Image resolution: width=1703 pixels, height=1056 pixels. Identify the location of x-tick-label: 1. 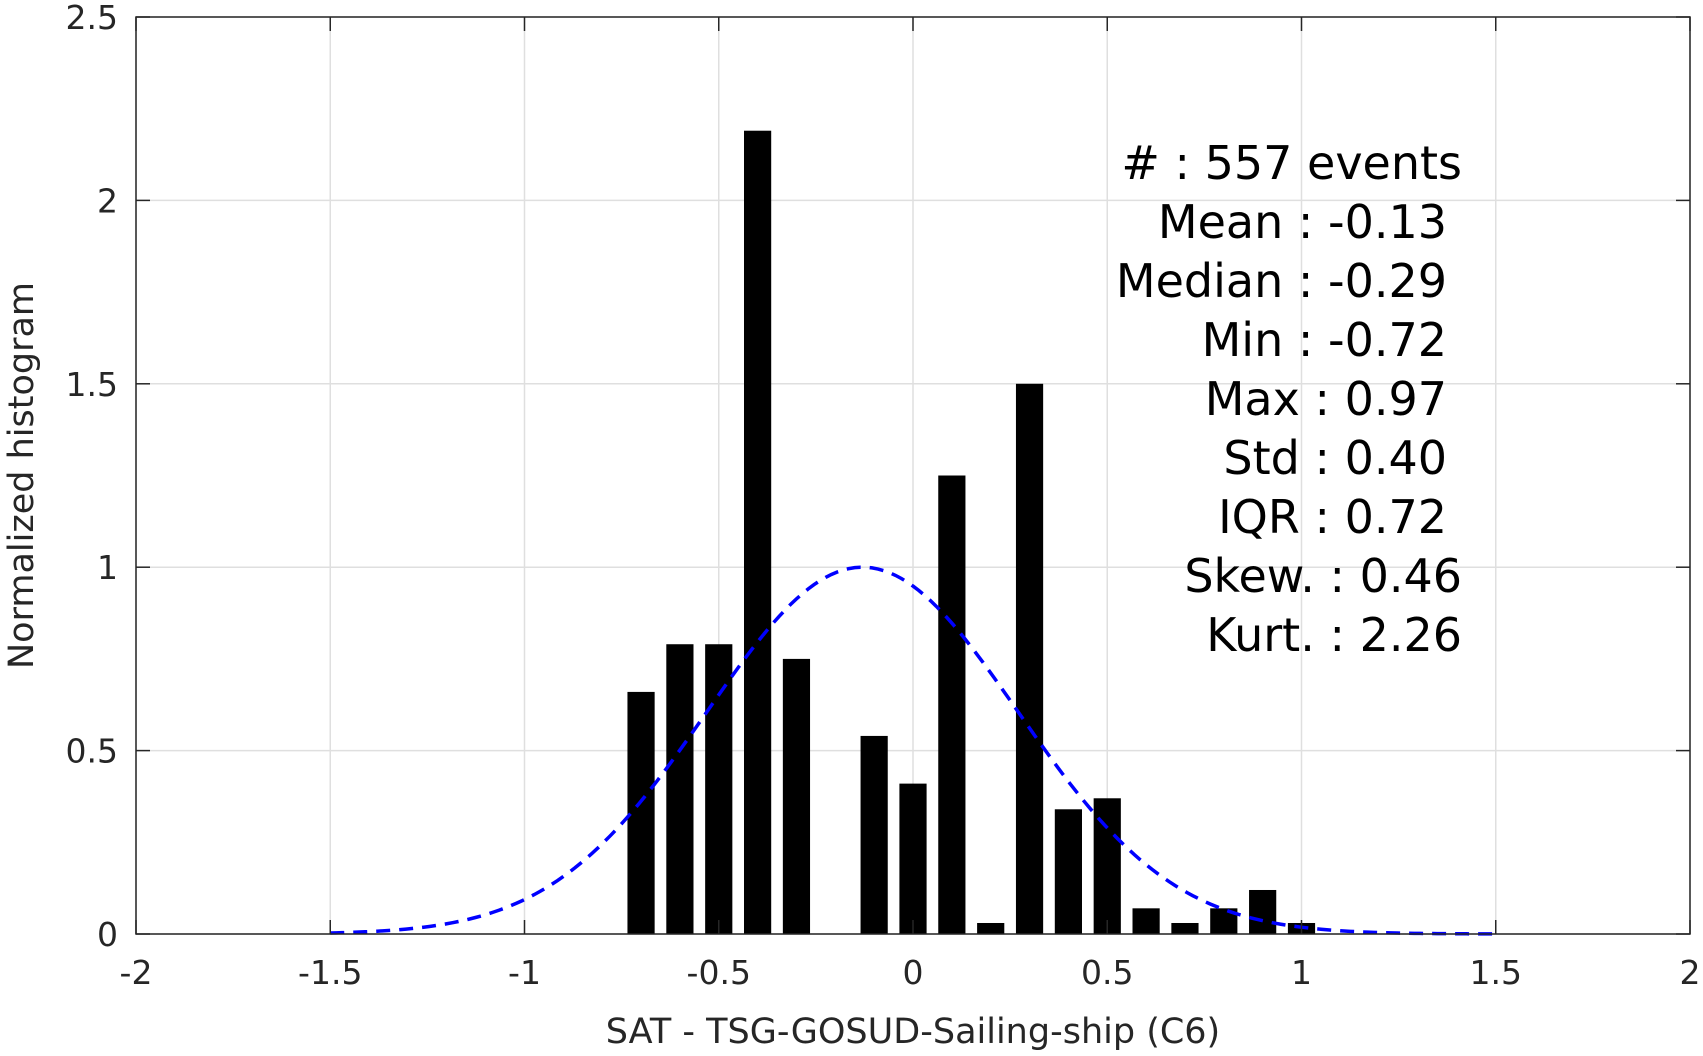
(1301, 972).